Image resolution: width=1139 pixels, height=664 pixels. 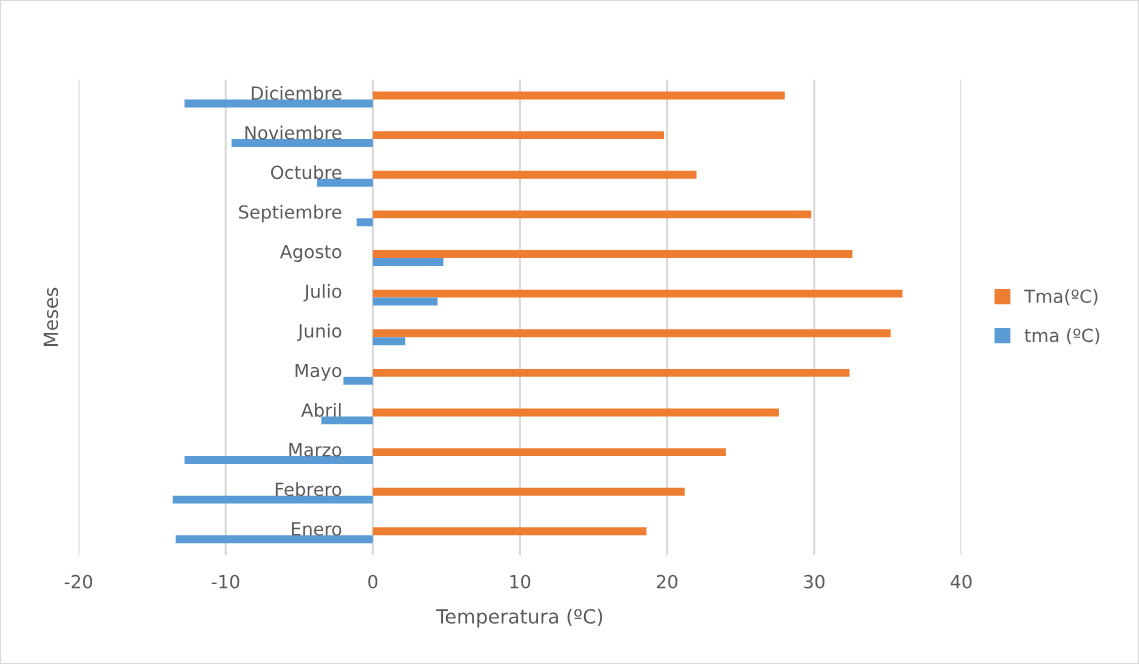 I want to click on y-tick-label: Agosto, so click(x=311, y=253).